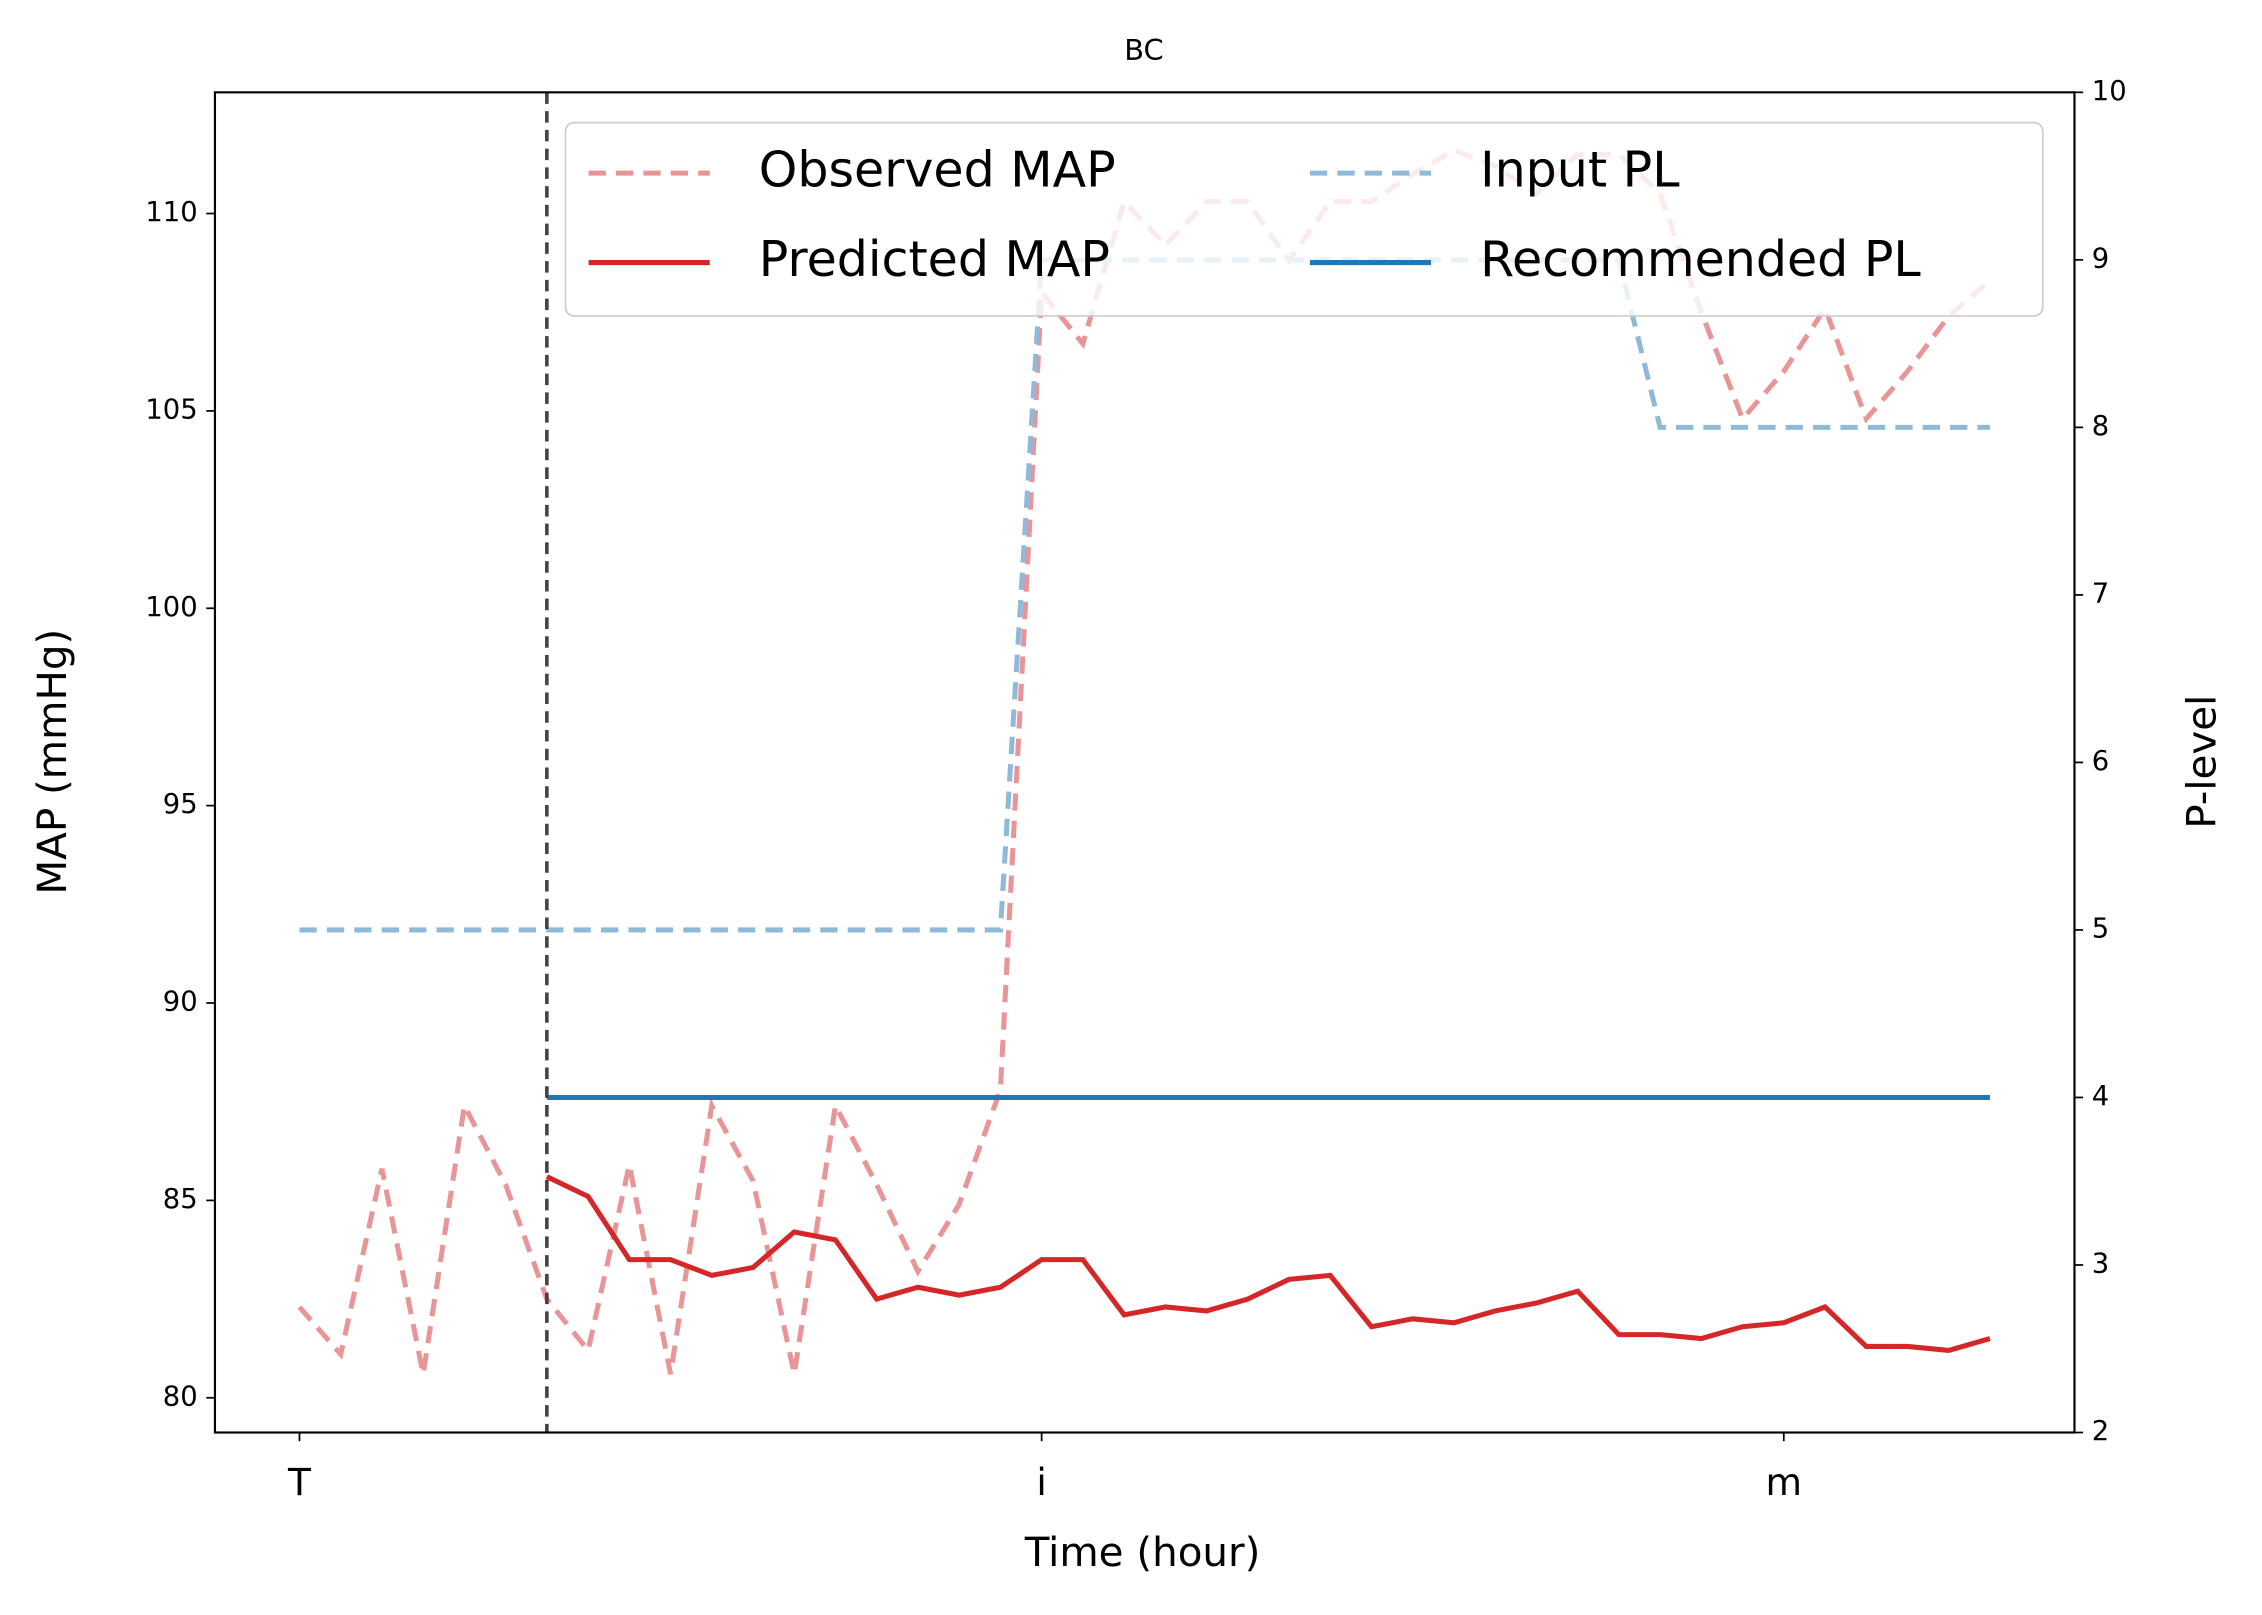 Image resolution: width=2262 pixels, height=1615 pixels. I want to click on chart-title: BC, so click(1143, 50).